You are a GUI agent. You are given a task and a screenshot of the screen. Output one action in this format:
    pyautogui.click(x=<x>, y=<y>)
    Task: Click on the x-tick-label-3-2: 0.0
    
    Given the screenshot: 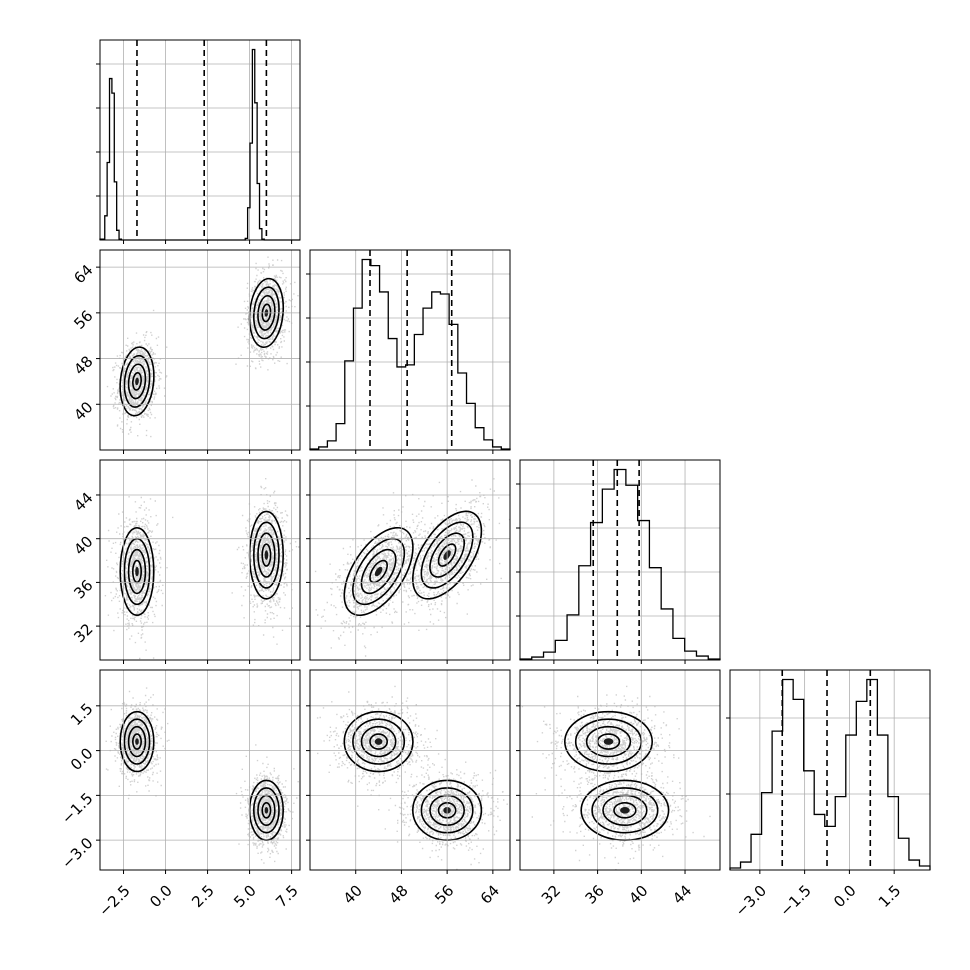 What is the action you would take?
    pyautogui.click(x=845, y=897)
    